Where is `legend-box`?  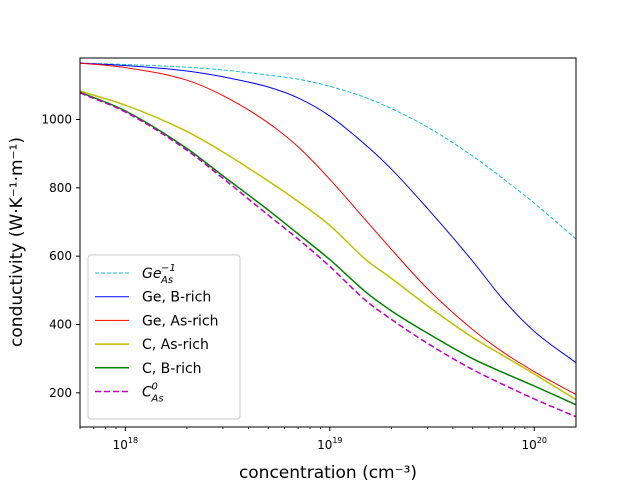
legend-box is located at coordinates (164, 337).